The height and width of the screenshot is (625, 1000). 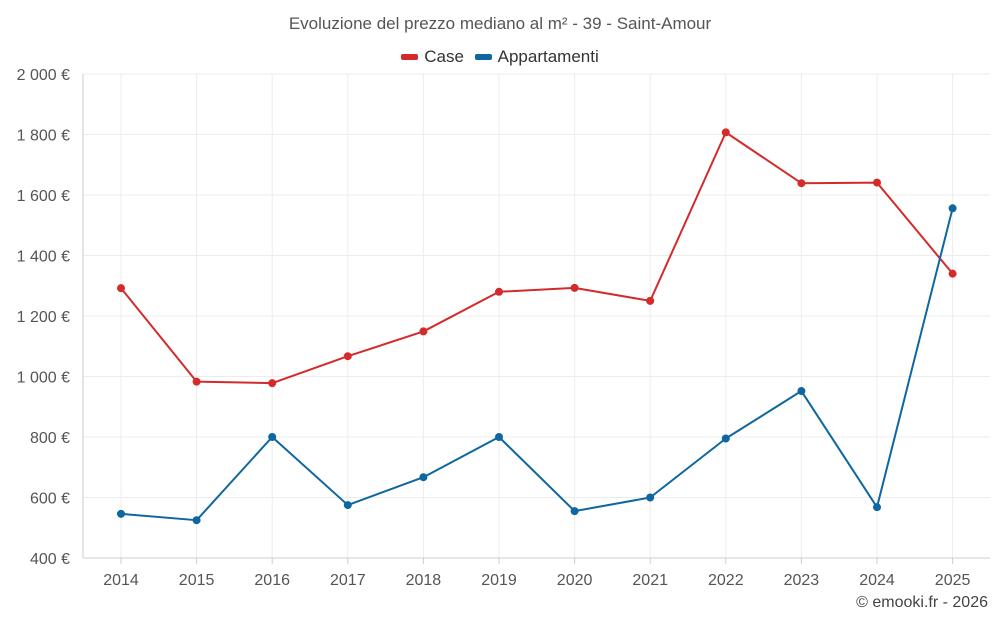 What do you see at coordinates (424, 580) in the screenshot?
I see `x-tick-label: 2018` at bounding box center [424, 580].